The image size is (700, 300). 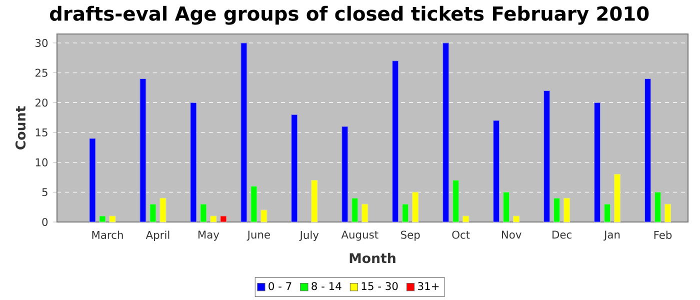 What do you see at coordinates (410, 235) in the screenshot?
I see `x-tick-label: Sep` at bounding box center [410, 235].